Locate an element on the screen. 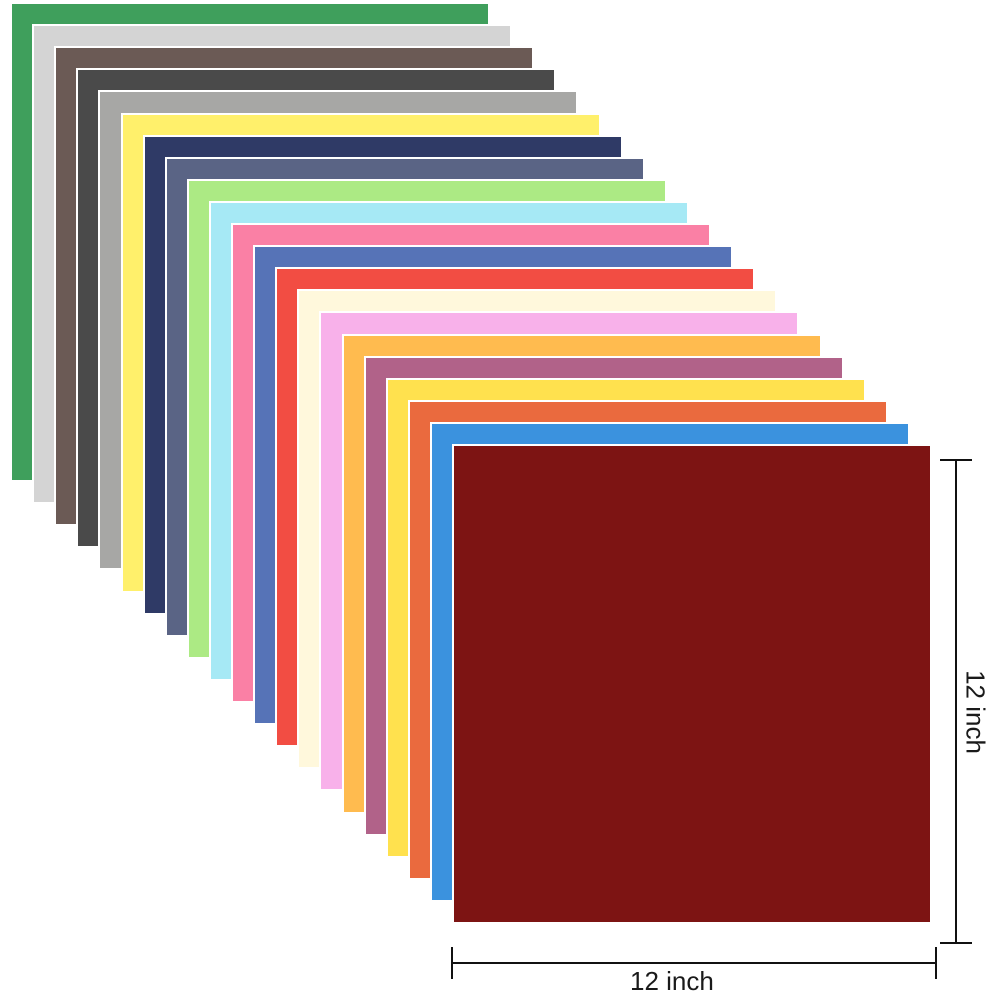 This screenshot has width=1000, height=1000. height-label: 12 inch is located at coordinates (975, 712).